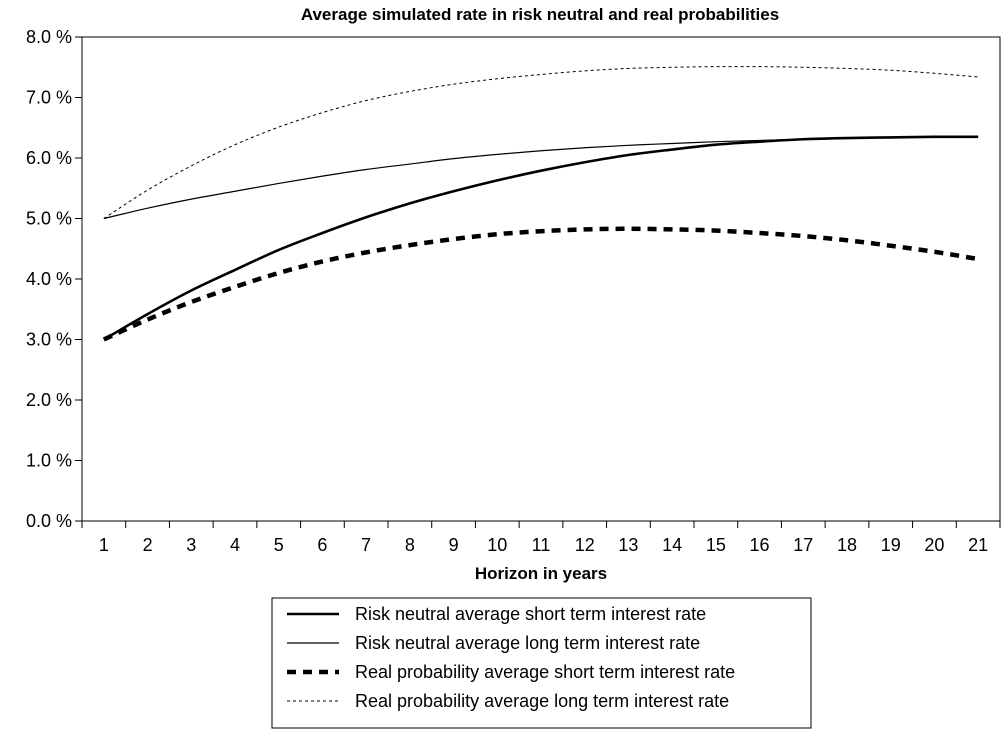  I want to click on y-tick-label: 6.0 %, so click(49, 158).